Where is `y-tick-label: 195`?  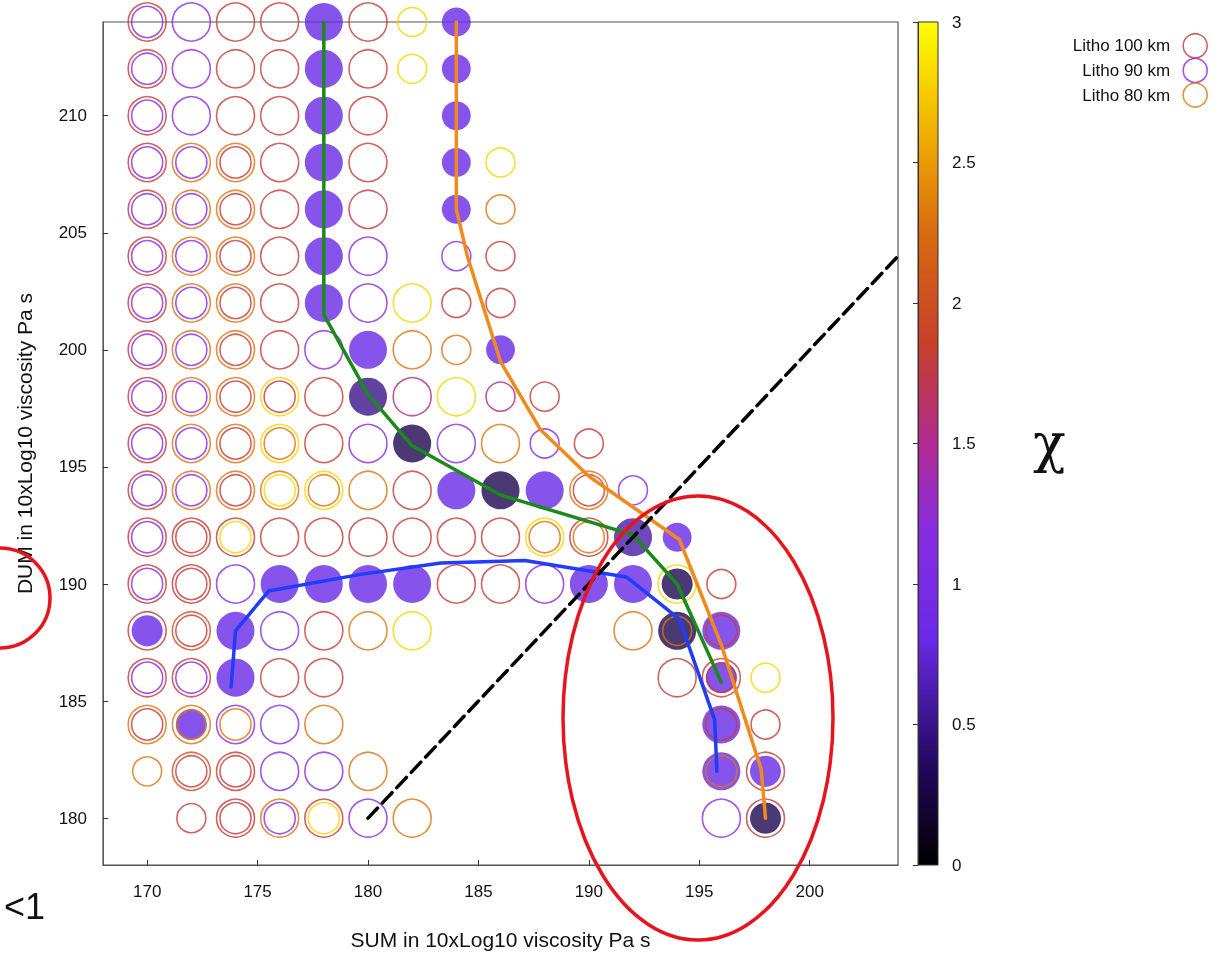 y-tick-label: 195 is located at coordinates (72, 467).